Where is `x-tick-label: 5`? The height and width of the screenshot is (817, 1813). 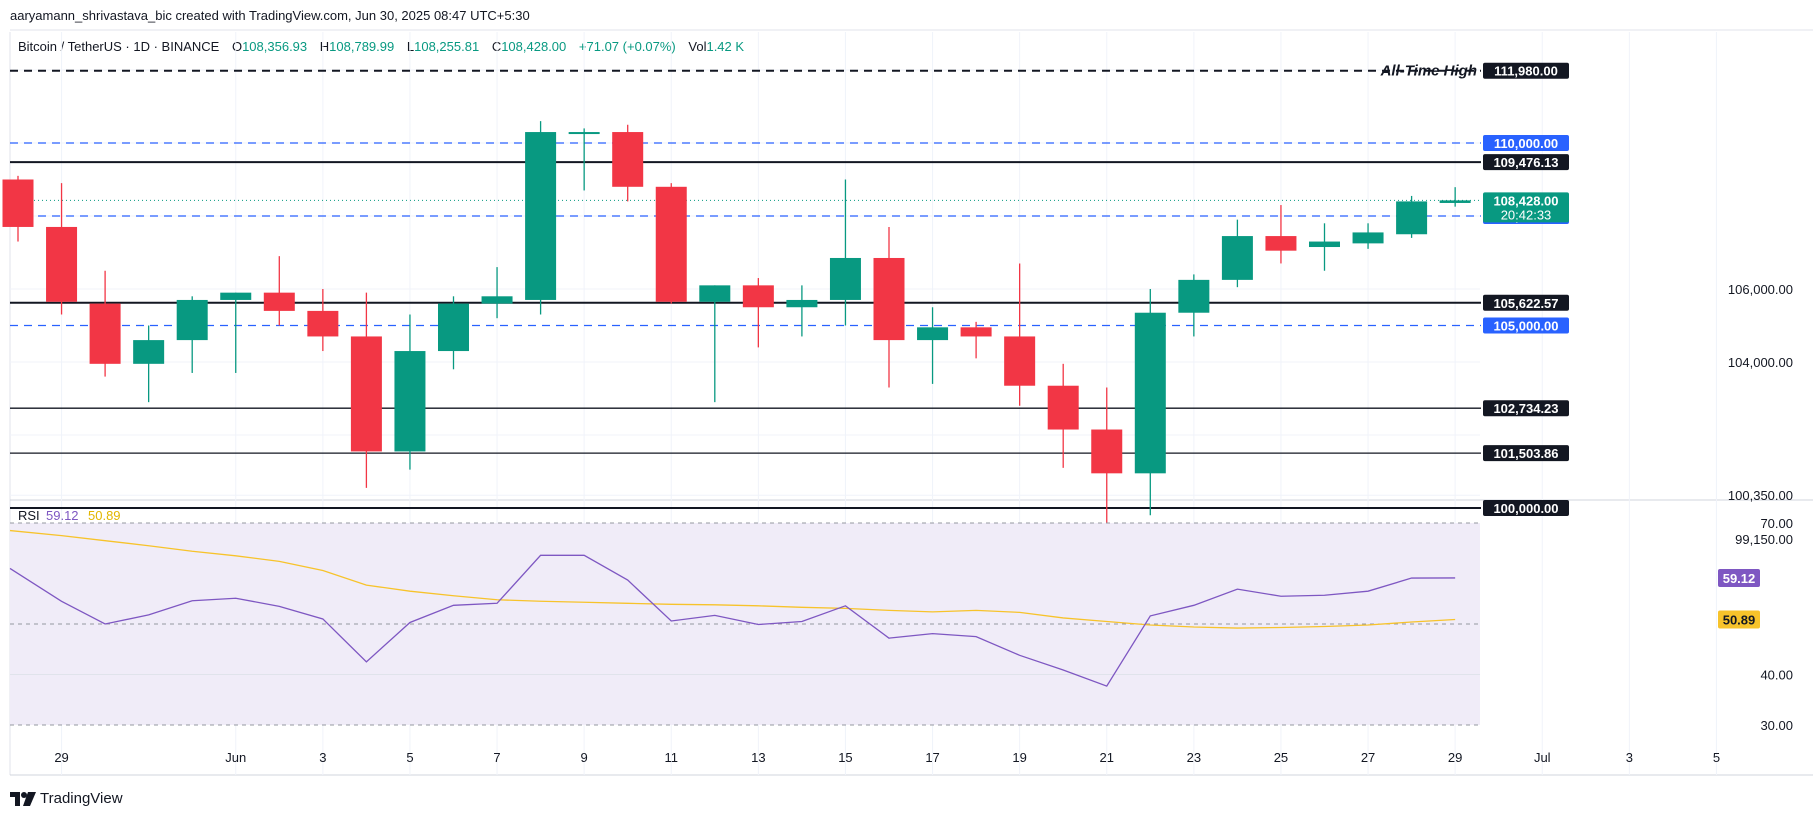 x-tick-label: 5 is located at coordinates (409, 757).